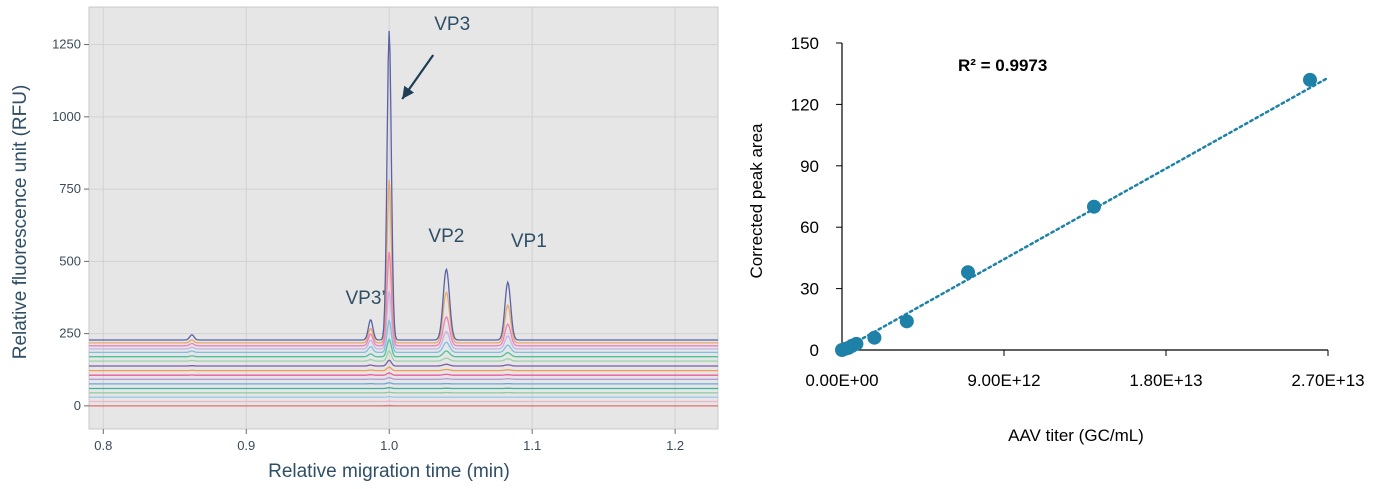  I want to click on x-tick-label: 0.8, so click(103, 445).